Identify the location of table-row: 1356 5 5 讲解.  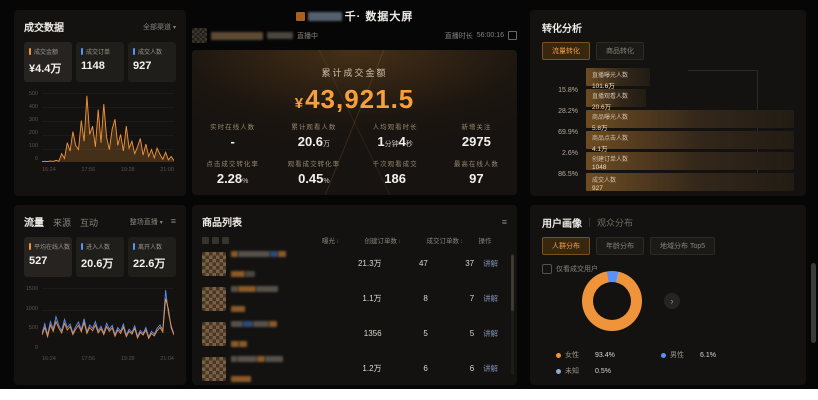
(354, 333).